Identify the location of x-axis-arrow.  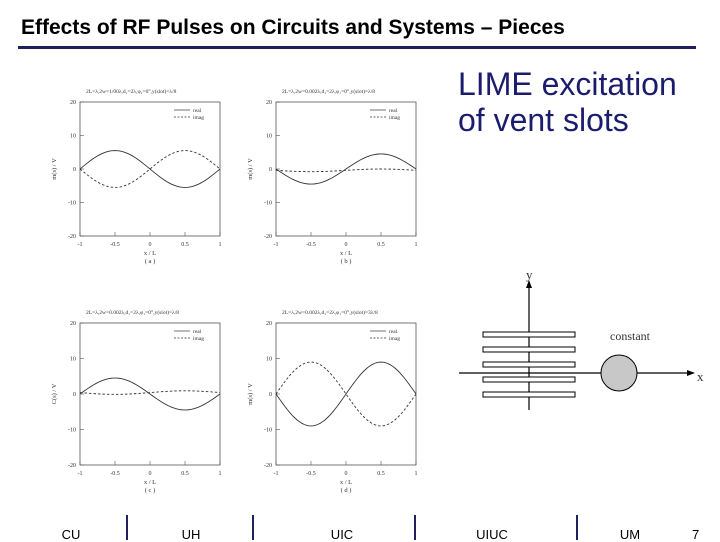
(691, 373).